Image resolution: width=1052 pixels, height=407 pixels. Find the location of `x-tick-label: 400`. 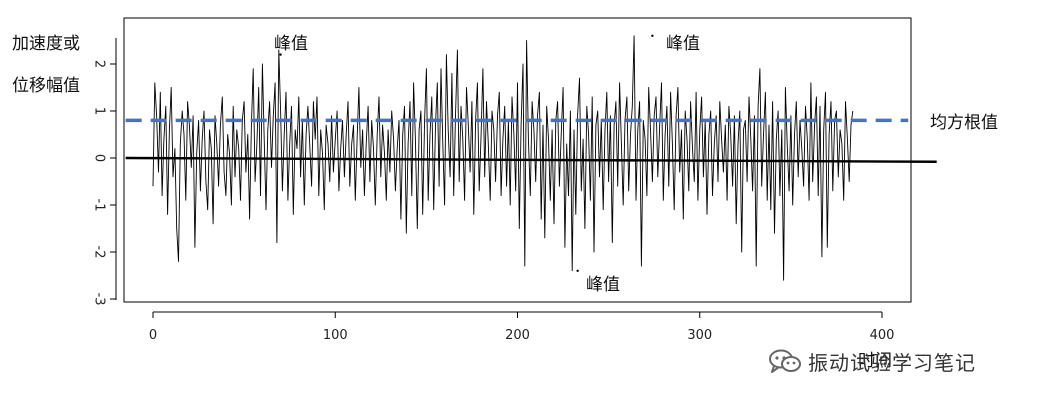

x-tick-label: 400 is located at coordinates (882, 335).